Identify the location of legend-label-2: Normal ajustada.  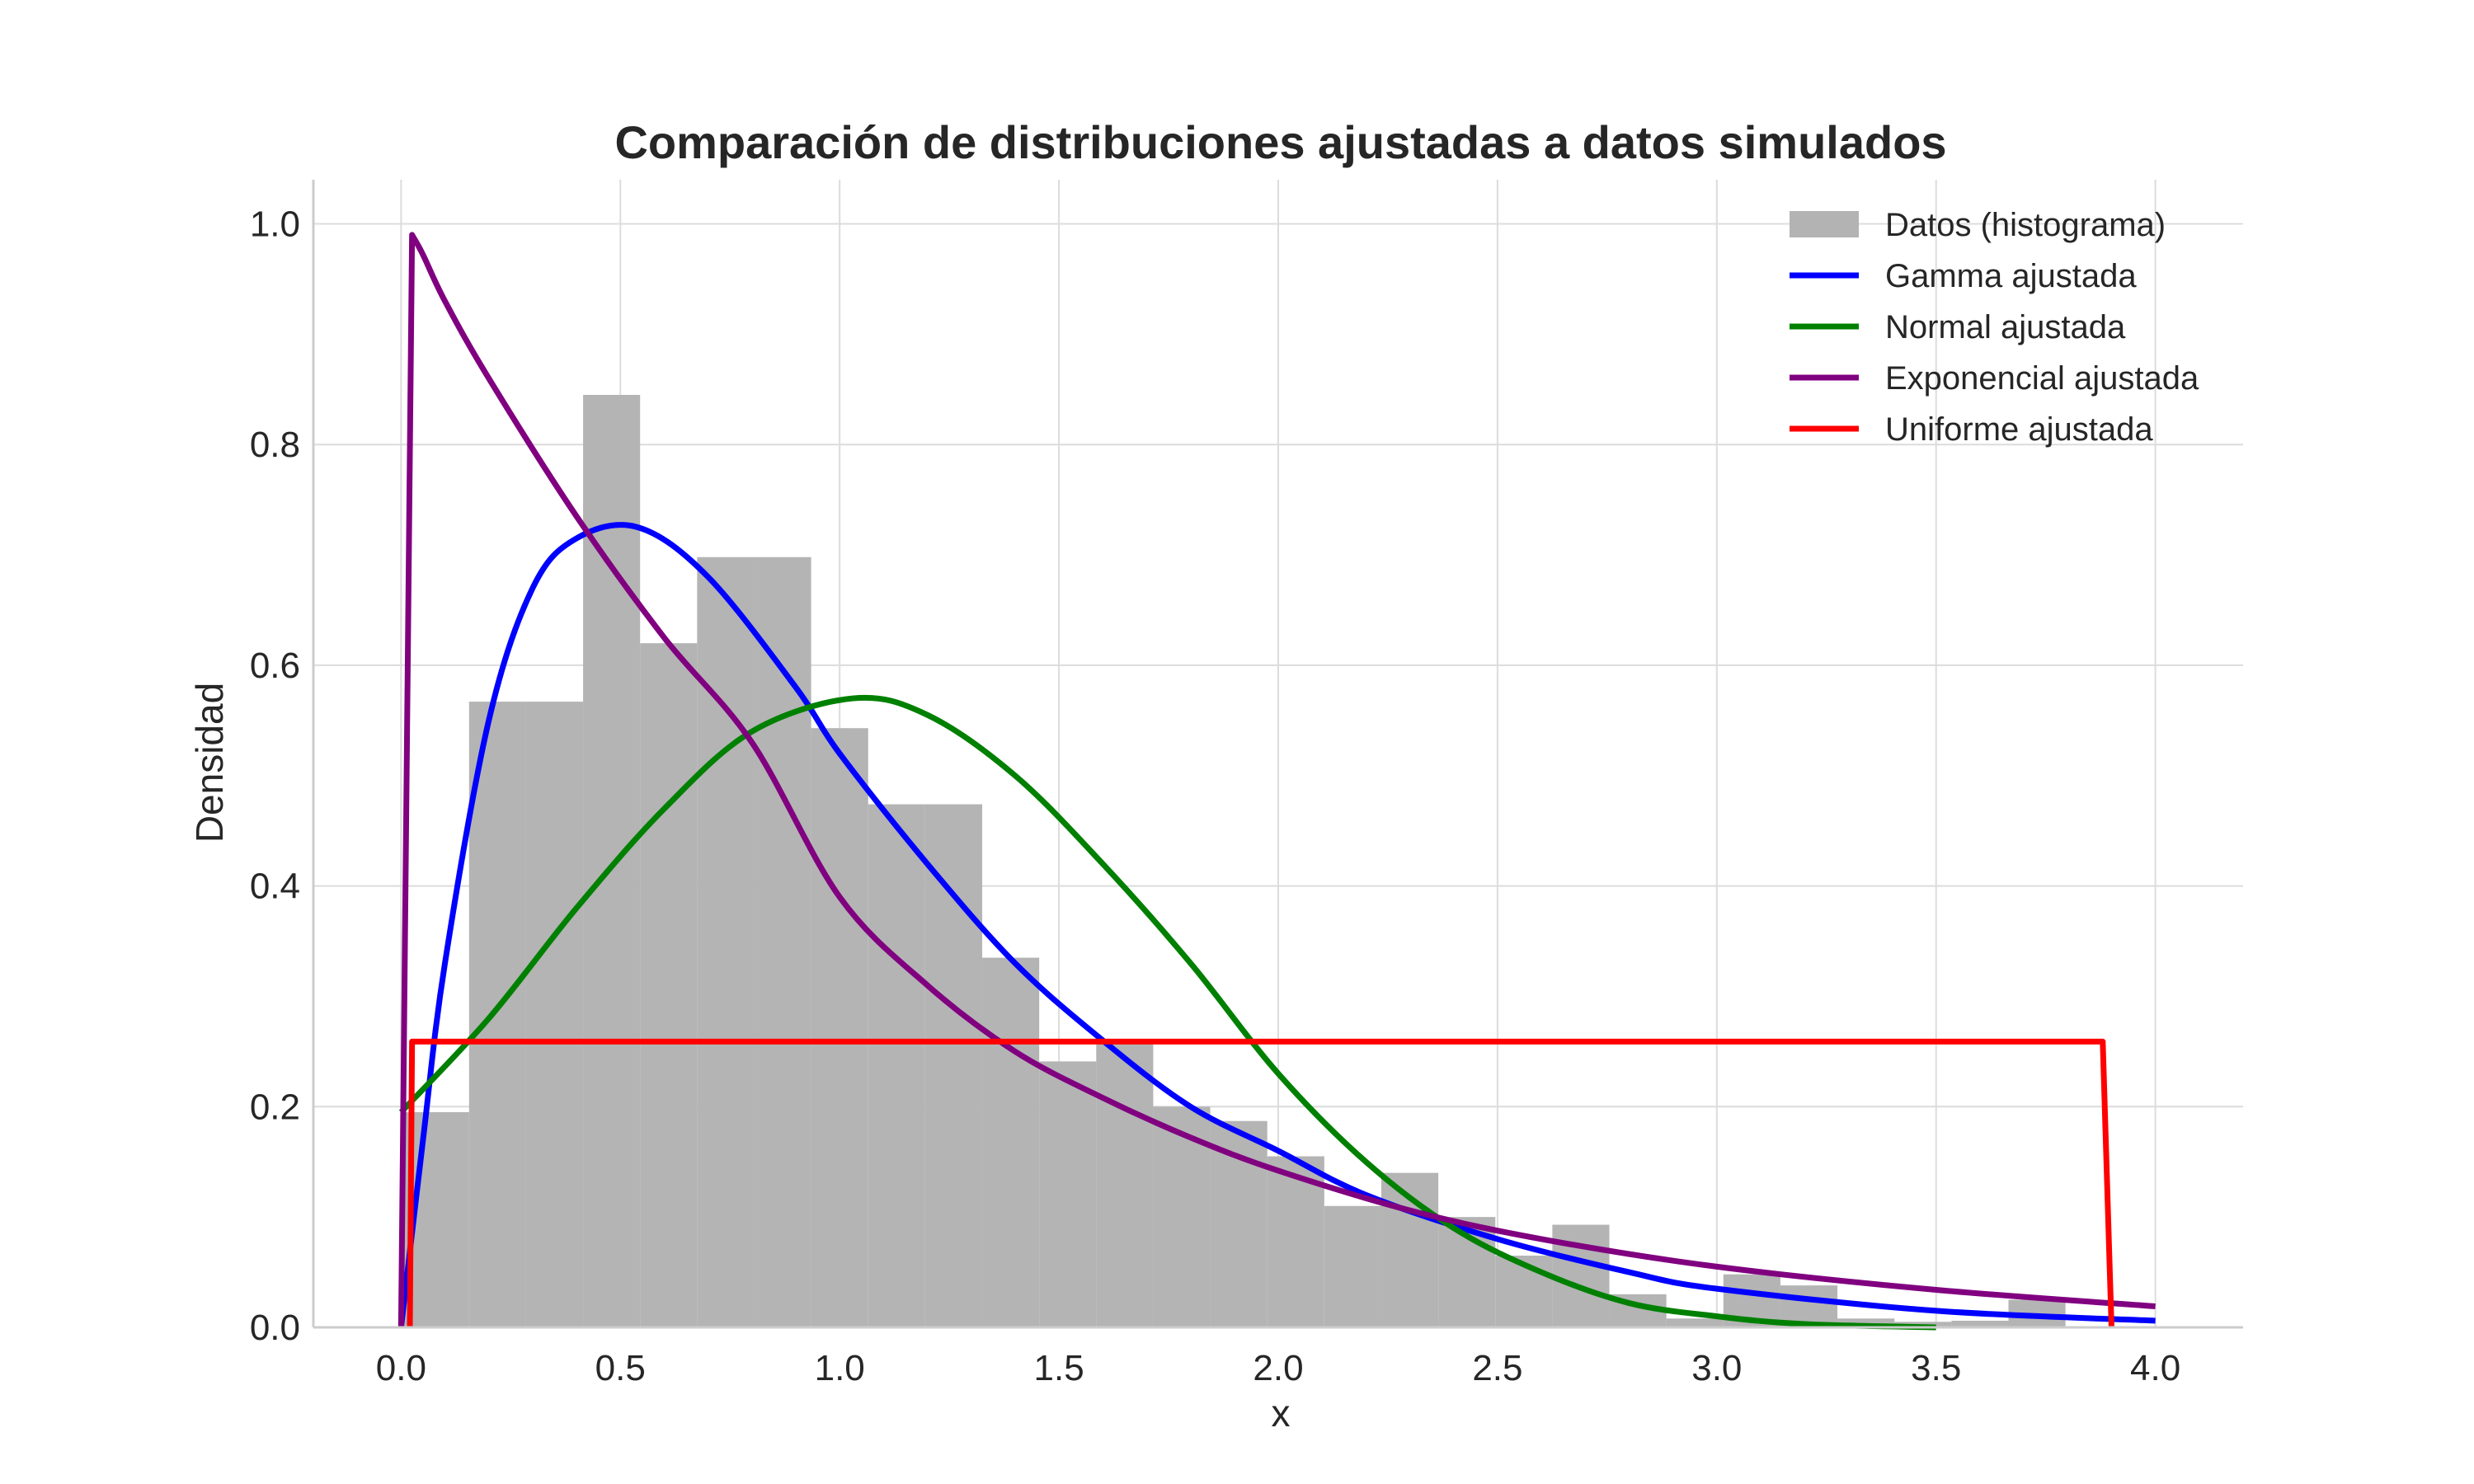
(2005, 327).